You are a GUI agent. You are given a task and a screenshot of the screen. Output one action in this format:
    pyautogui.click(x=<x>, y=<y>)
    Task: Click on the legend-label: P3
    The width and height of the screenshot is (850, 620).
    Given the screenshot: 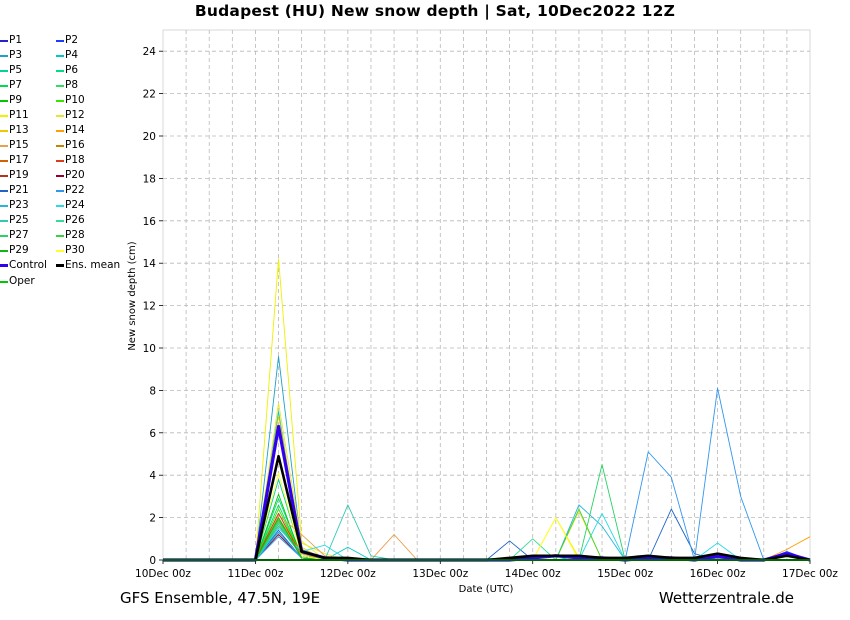 What is the action you would take?
    pyautogui.click(x=16, y=55)
    